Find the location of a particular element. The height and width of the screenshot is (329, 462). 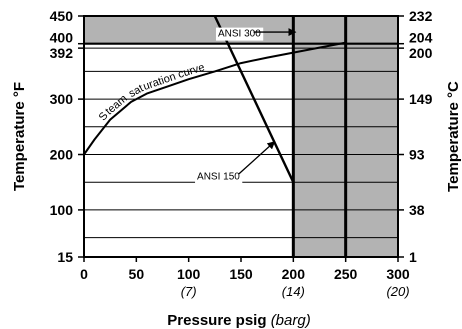

y-tick-label-right-300: 149 is located at coordinates (421, 99).